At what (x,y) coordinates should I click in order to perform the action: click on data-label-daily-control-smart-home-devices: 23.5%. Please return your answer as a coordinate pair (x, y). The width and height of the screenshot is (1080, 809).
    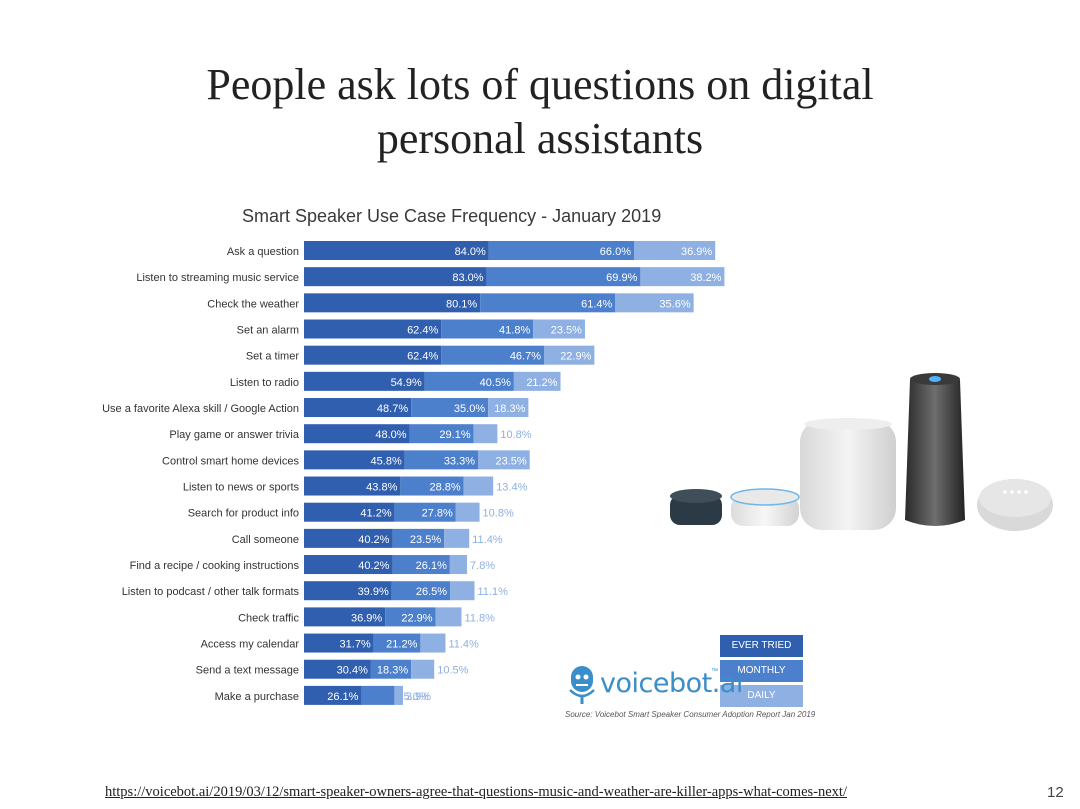
    Looking at the image, I should click on (511, 461).